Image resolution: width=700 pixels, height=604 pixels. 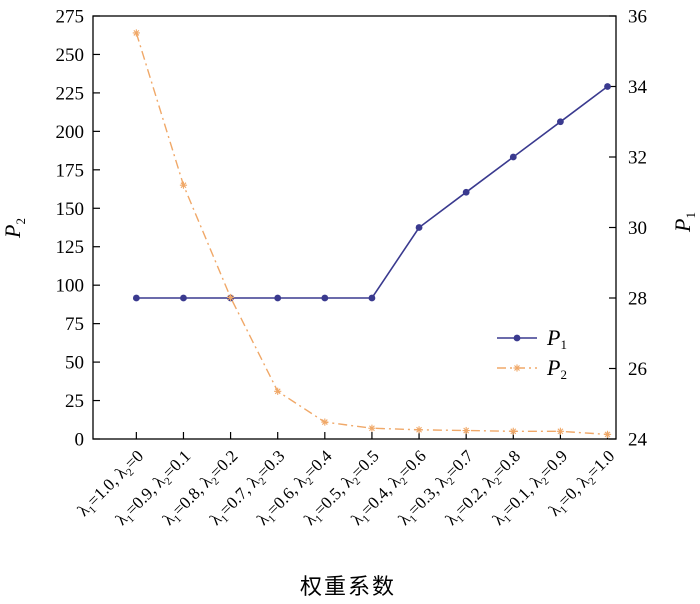 What do you see at coordinates (70, 209) in the screenshot?
I see `y-left-tick-label: 150` at bounding box center [70, 209].